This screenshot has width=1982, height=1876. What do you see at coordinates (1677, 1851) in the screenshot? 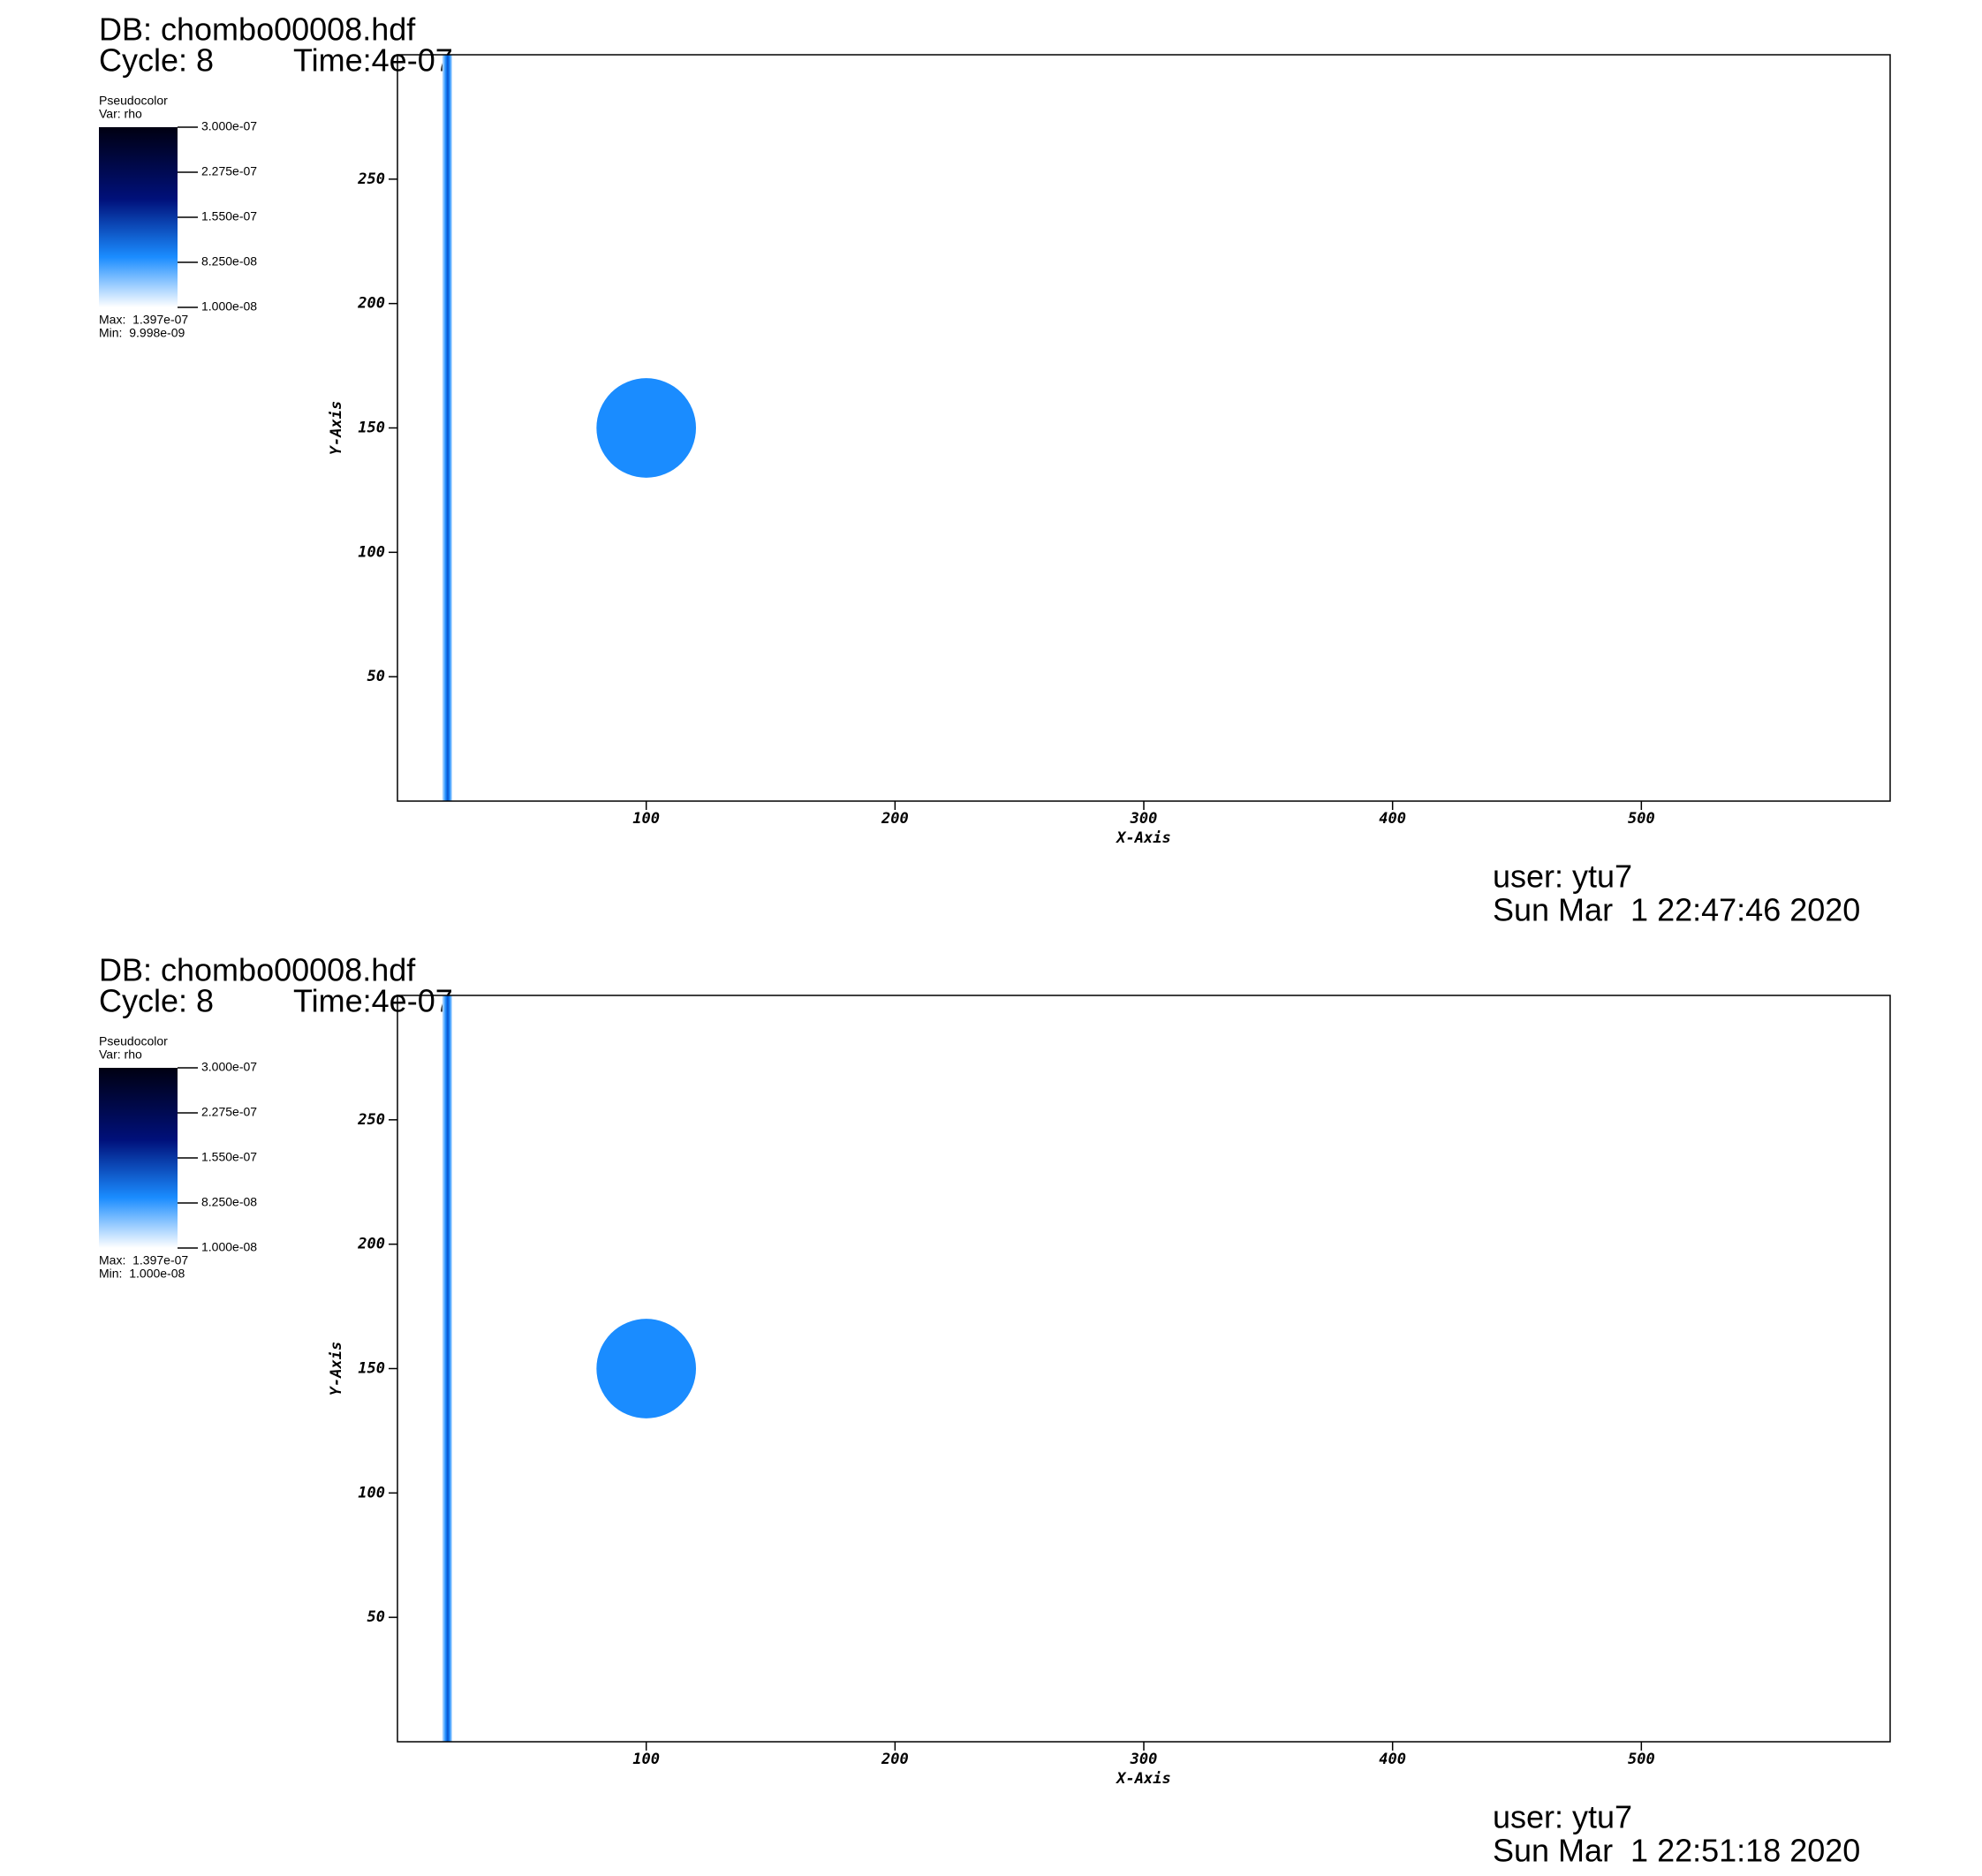
I see `date: Sun Mar 1 22:51:18 2020` at bounding box center [1677, 1851].